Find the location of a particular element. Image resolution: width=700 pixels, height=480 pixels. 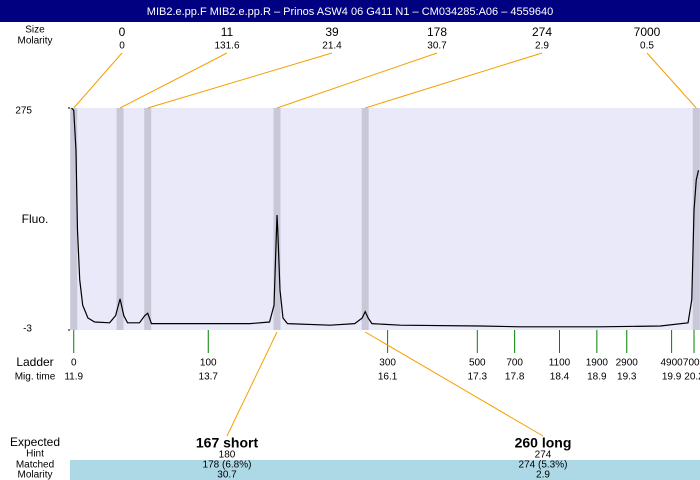

title-bar is located at coordinates (350, 11).